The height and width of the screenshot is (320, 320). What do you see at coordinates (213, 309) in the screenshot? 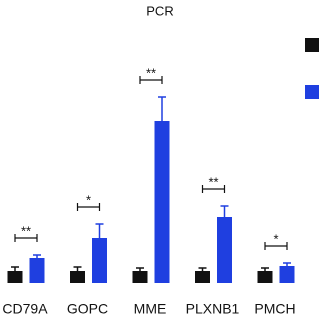
I see `x-tick-label: PLXNB1` at bounding box center [213, 309].